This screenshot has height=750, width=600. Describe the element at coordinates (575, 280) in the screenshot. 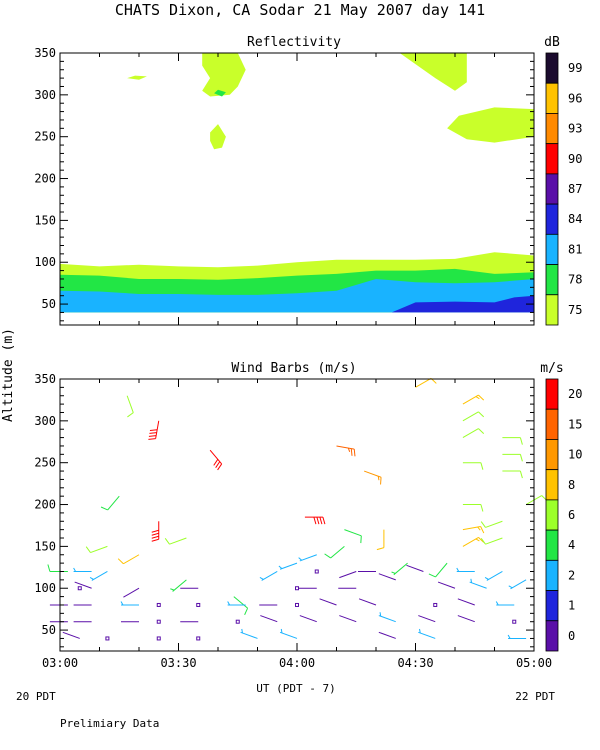

I see `colorbar-tick-label: 78` at that location.